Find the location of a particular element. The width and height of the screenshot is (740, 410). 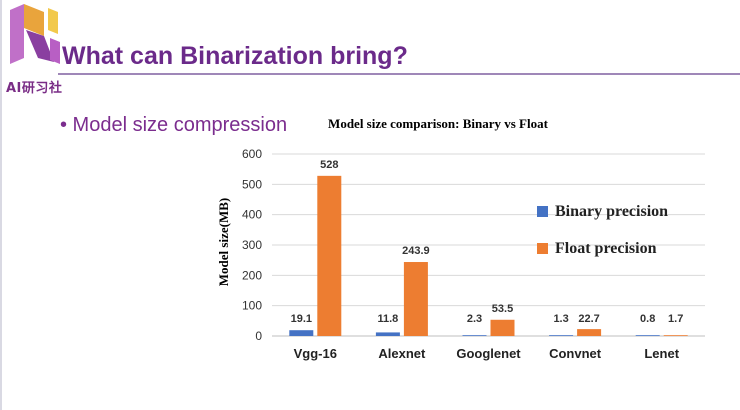

legend-label: Binary precision is located at coordinates (611, 211).